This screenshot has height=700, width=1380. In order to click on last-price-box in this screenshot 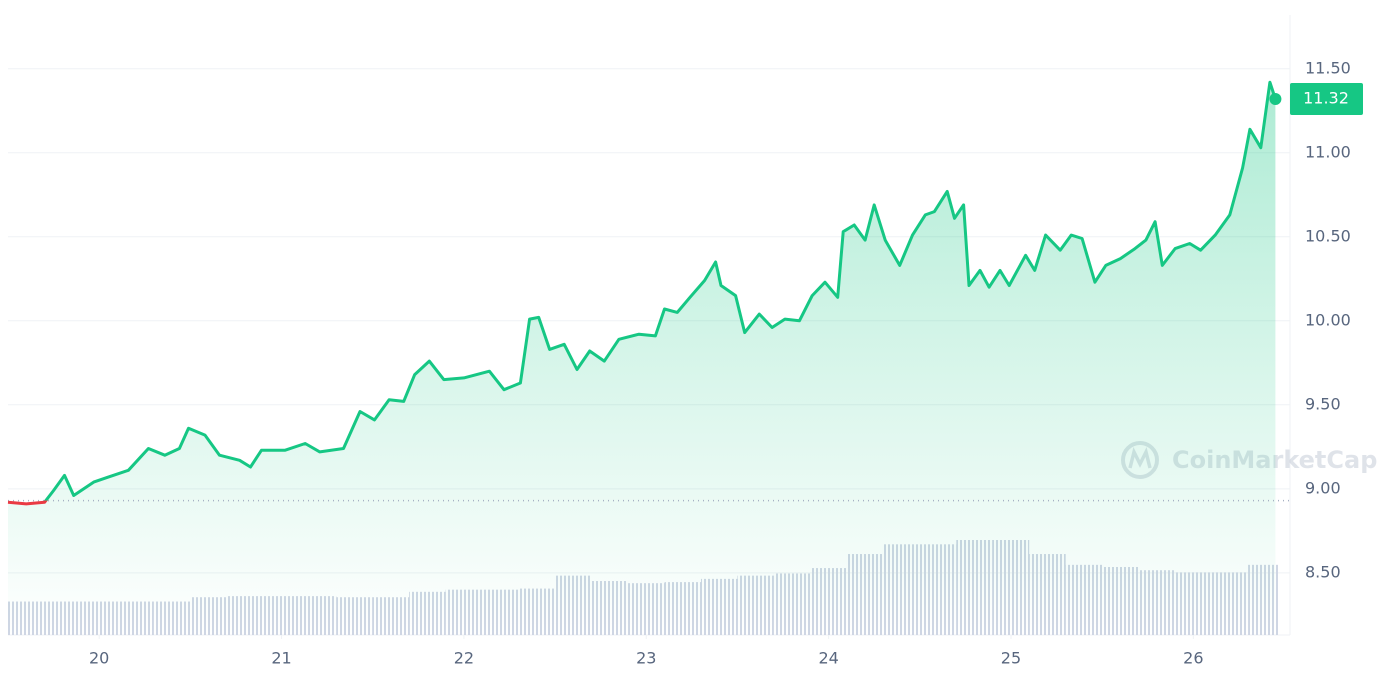, I will do `click(1326, 99)`.